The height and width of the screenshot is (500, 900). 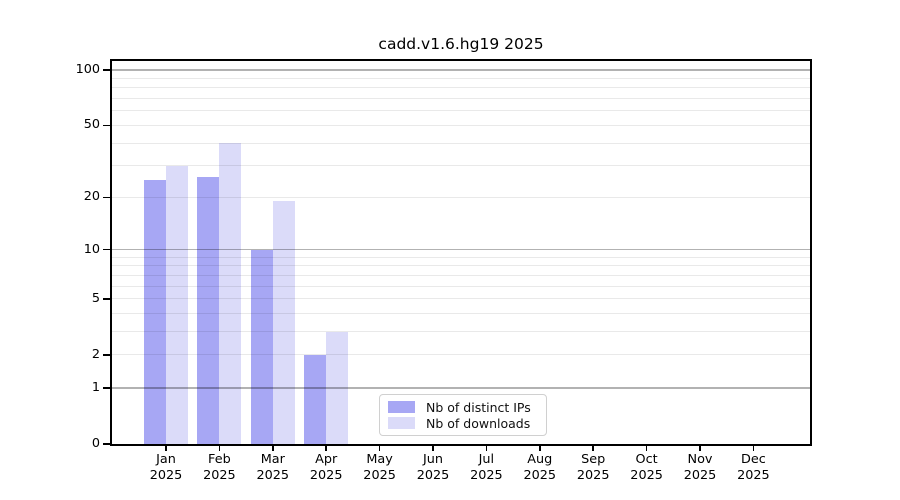 What do you see at coordinates (272, 459) in the screenshot?
I see `x-tick-month: Mar` at bounding box center [272, 459].